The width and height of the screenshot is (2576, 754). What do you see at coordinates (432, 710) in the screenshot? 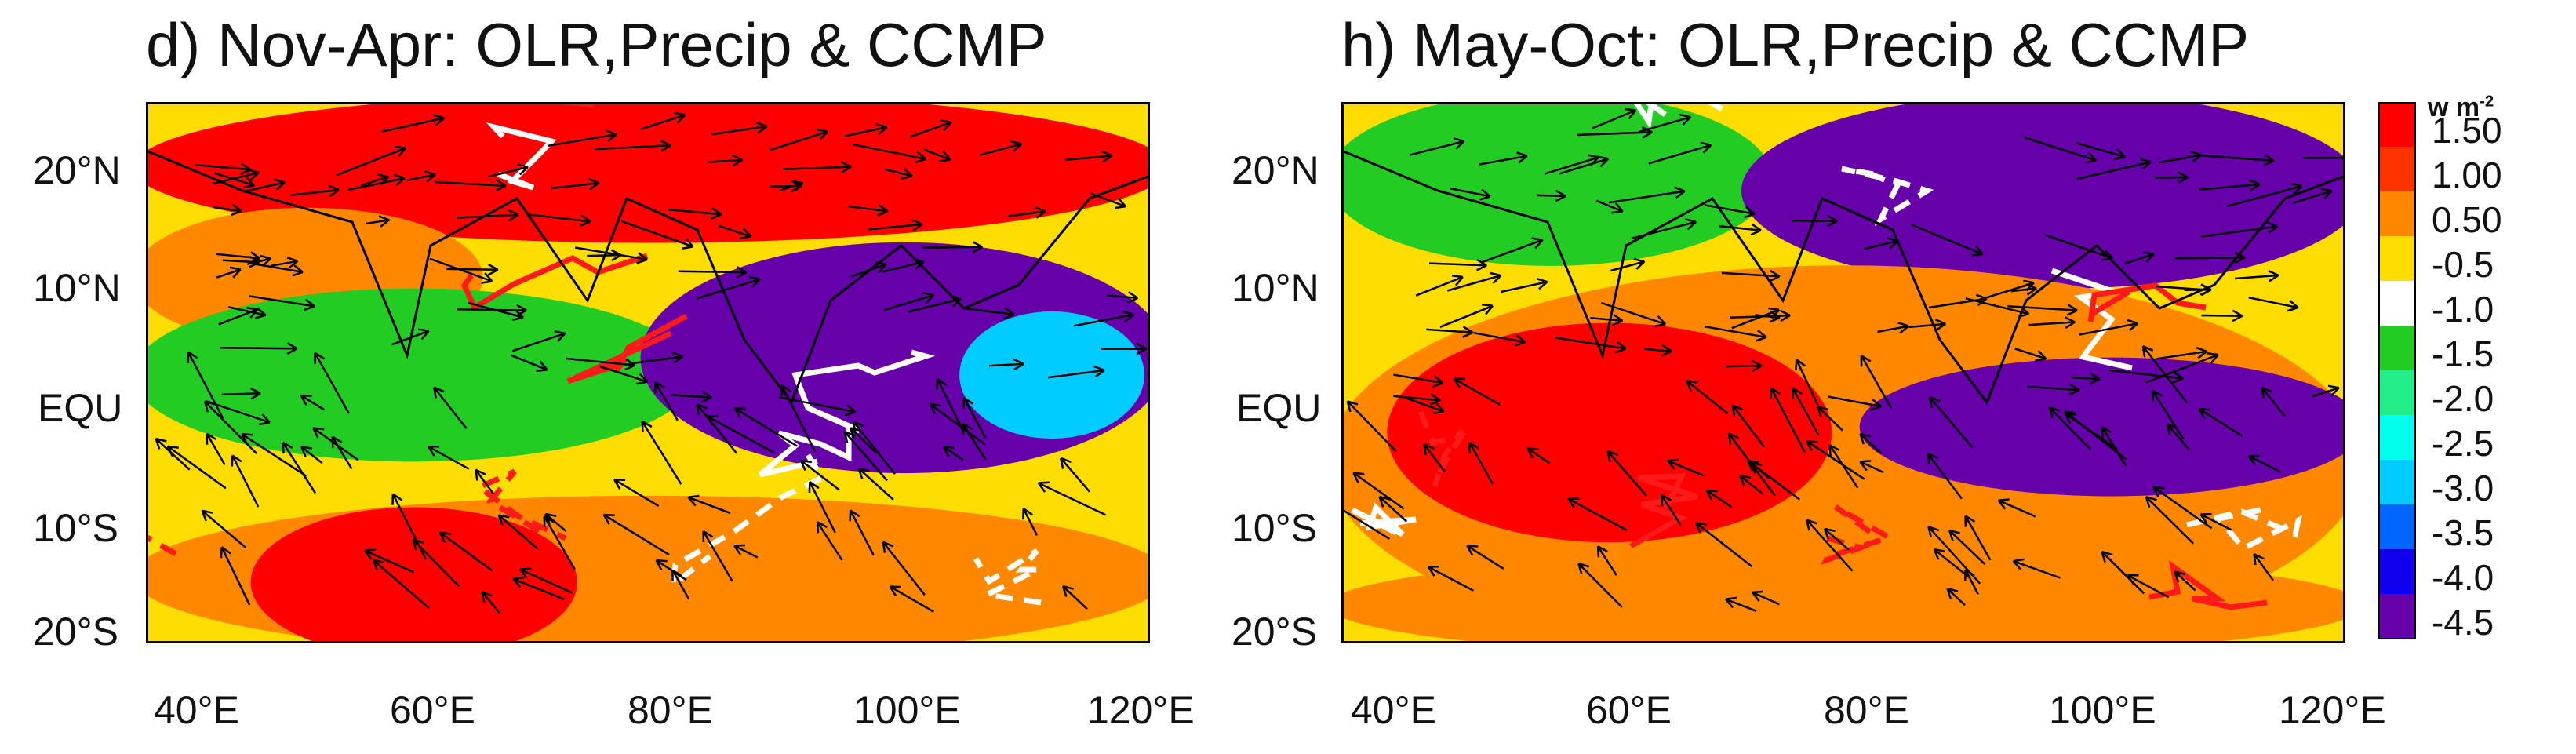
I see `panel-d-xtick-60e: 60°E` at bounding box center [432, 710].